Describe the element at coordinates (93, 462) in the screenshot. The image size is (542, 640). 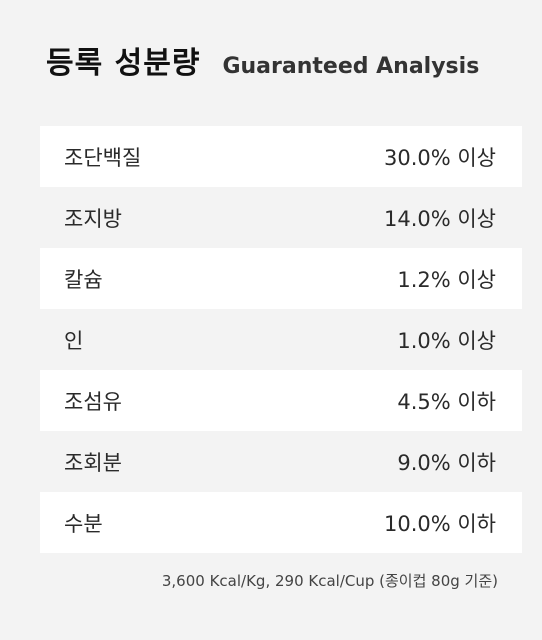
I see `nutrient-name: 조회분` at that location.